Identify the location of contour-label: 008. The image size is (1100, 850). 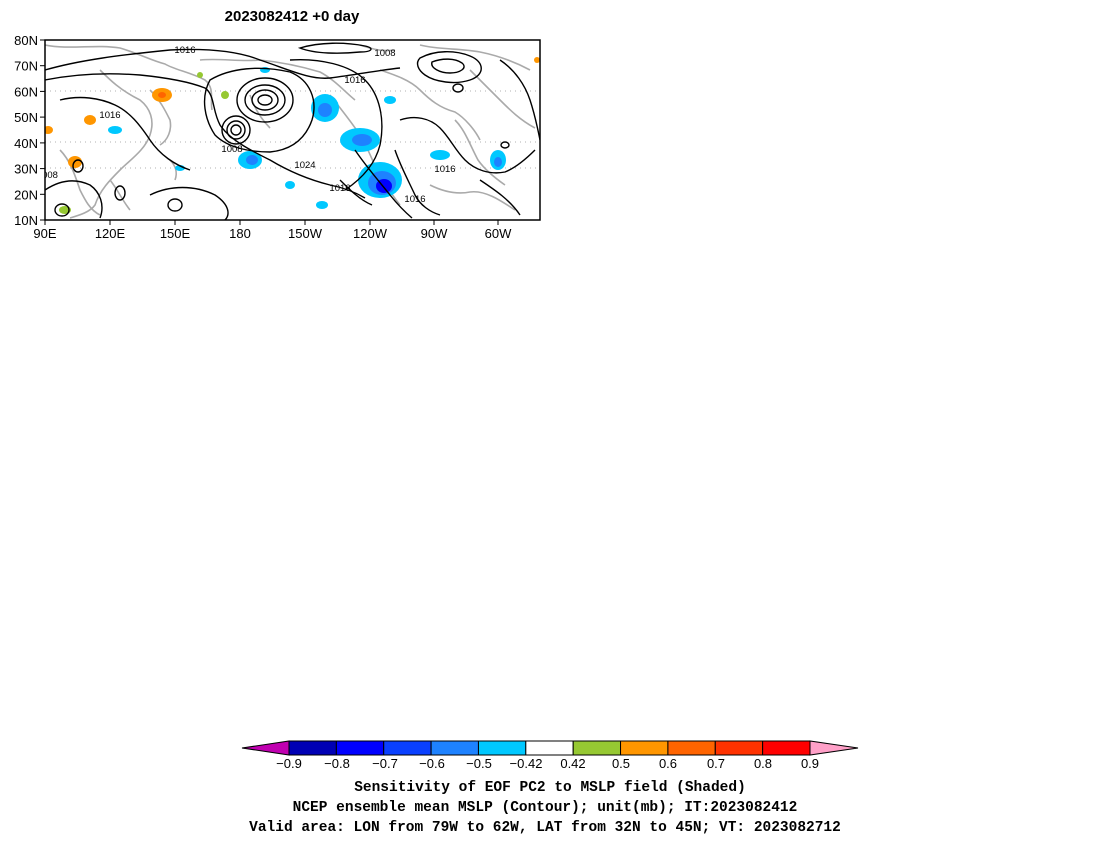
(50, 175).